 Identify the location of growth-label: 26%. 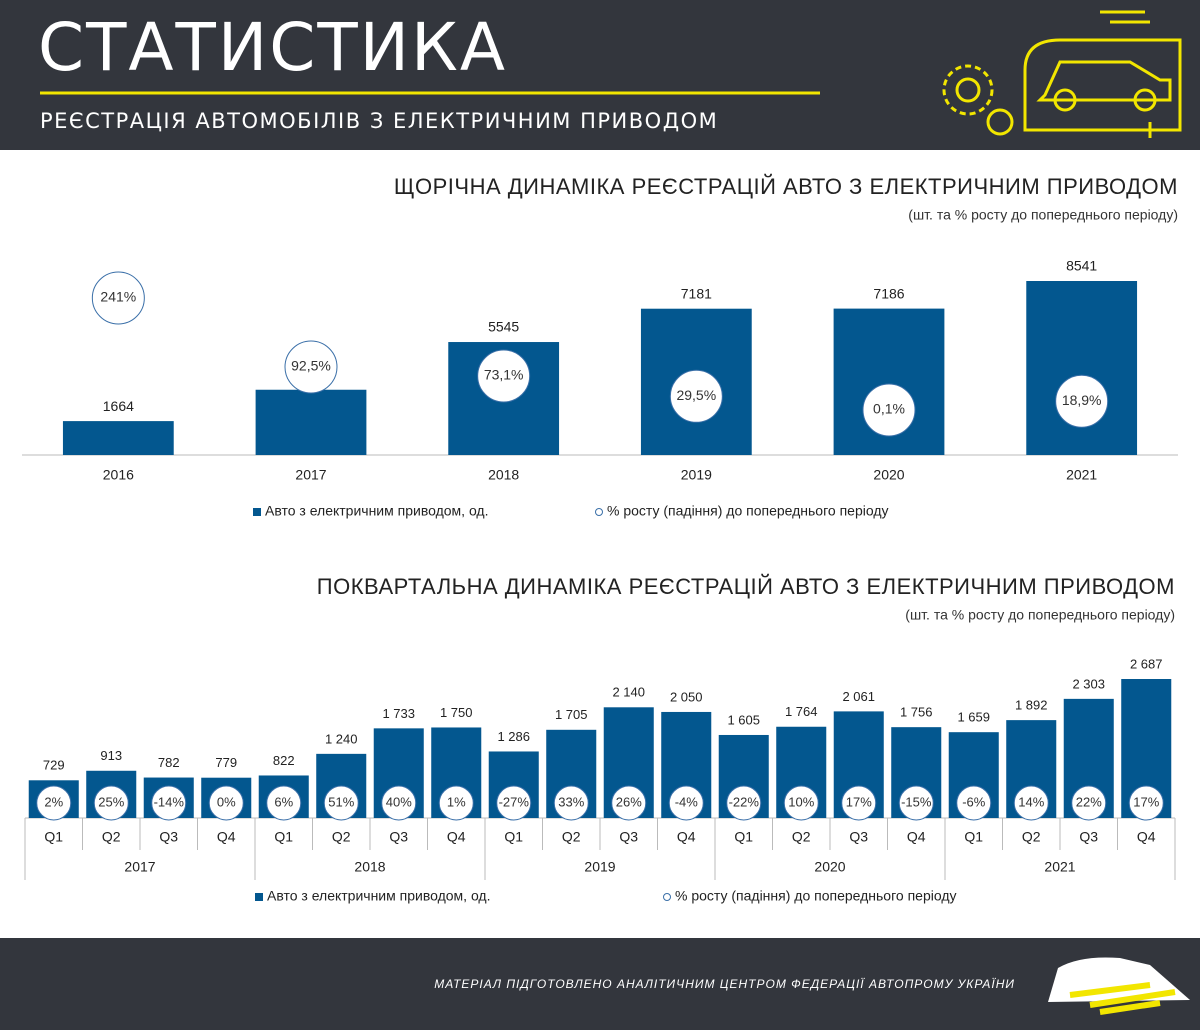
(629, 801).